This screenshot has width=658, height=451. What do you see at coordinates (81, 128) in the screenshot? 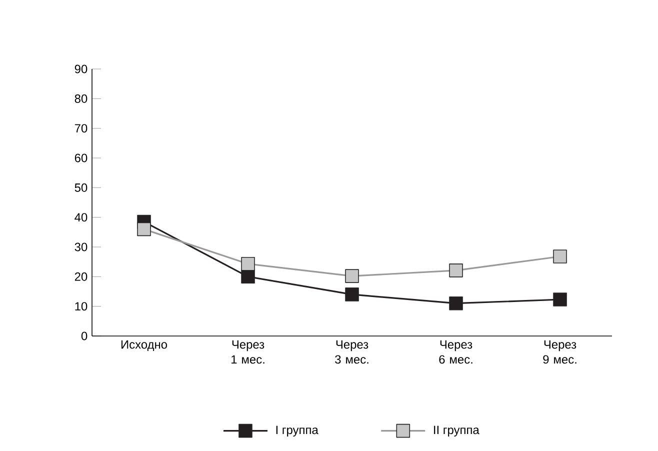
I see `y-tick-label: 70` at bounding box center [81, 128].